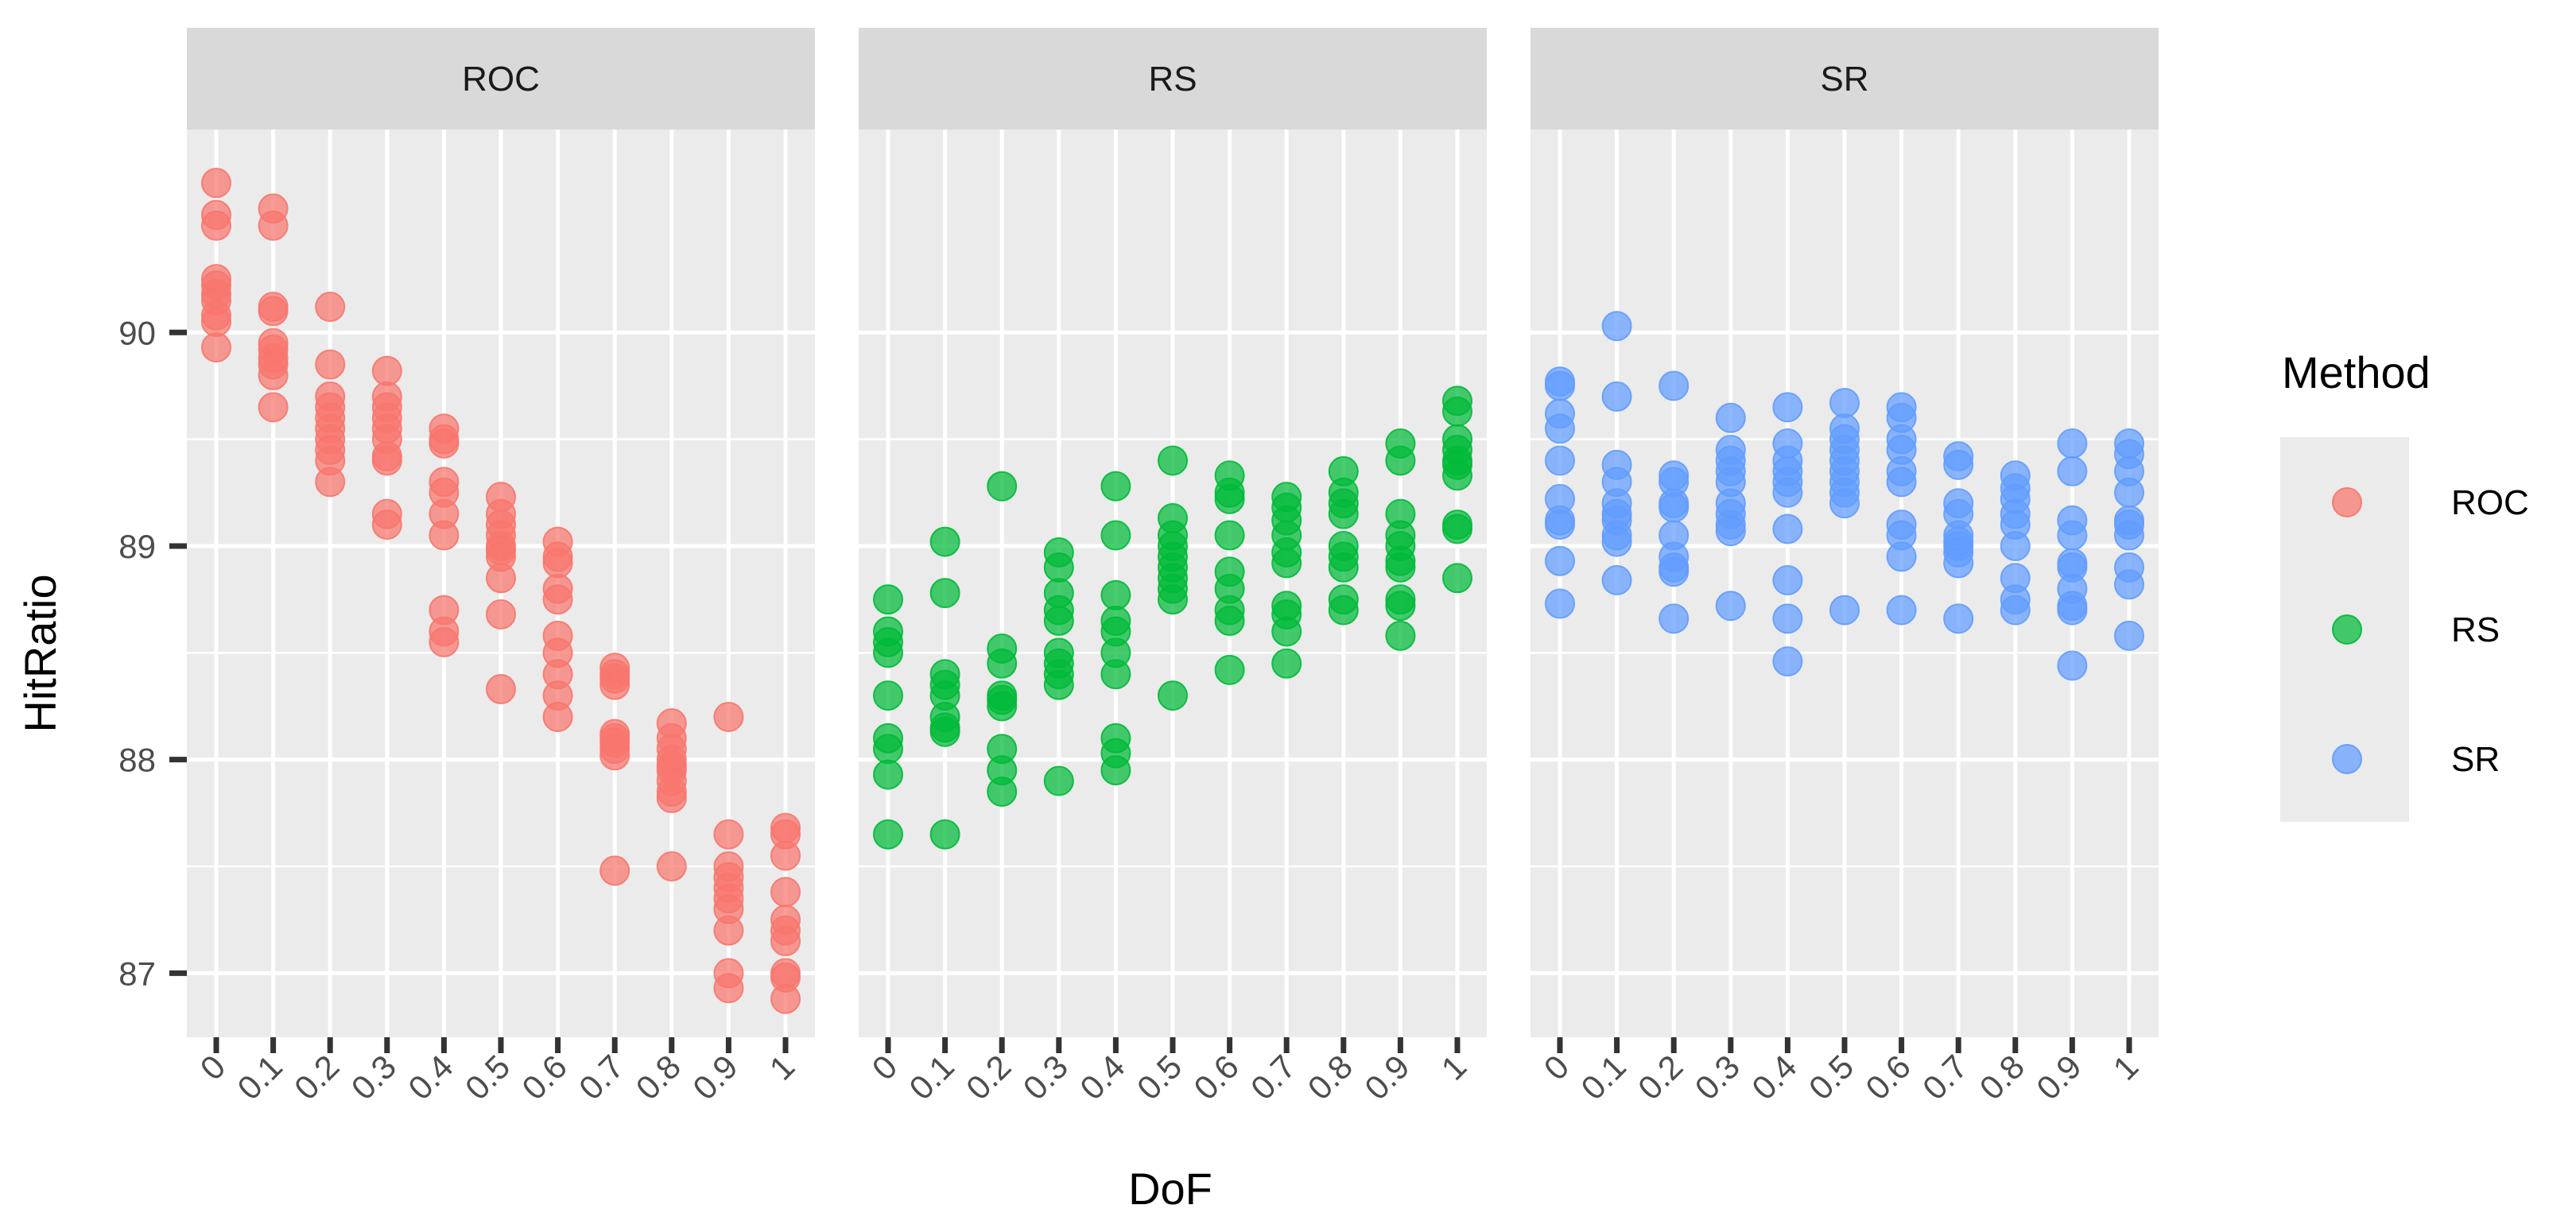  What do you see at coordinates (2347, 502) in the screenshot?
I see `legend-key` at bounding box center [2347, 502].